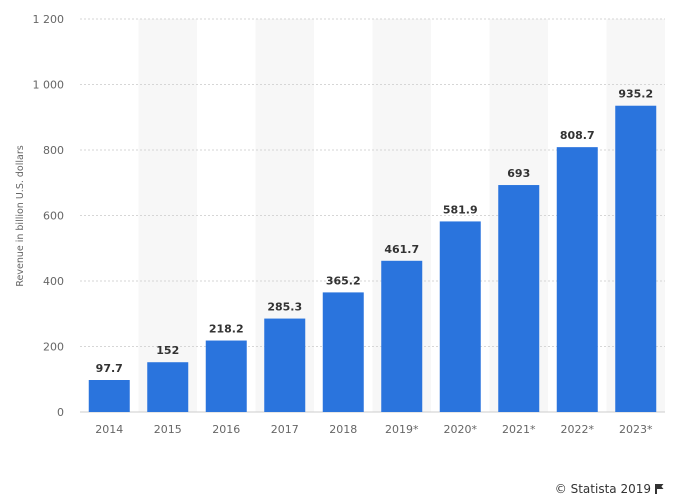 Image resolution: width=677 pixels, height=502 pixels. Describe the element at coordinates (460, 209) in the screenshot. I see `data-label: 581.9` at that location.